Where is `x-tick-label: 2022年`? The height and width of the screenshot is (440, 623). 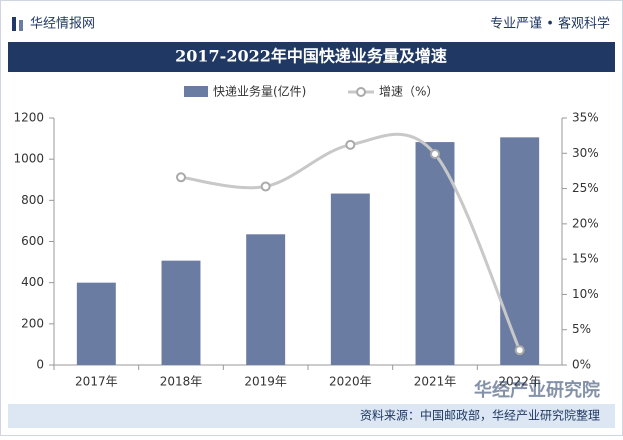 x-tick-label: 2022年 is located at coordinates (519, 382).